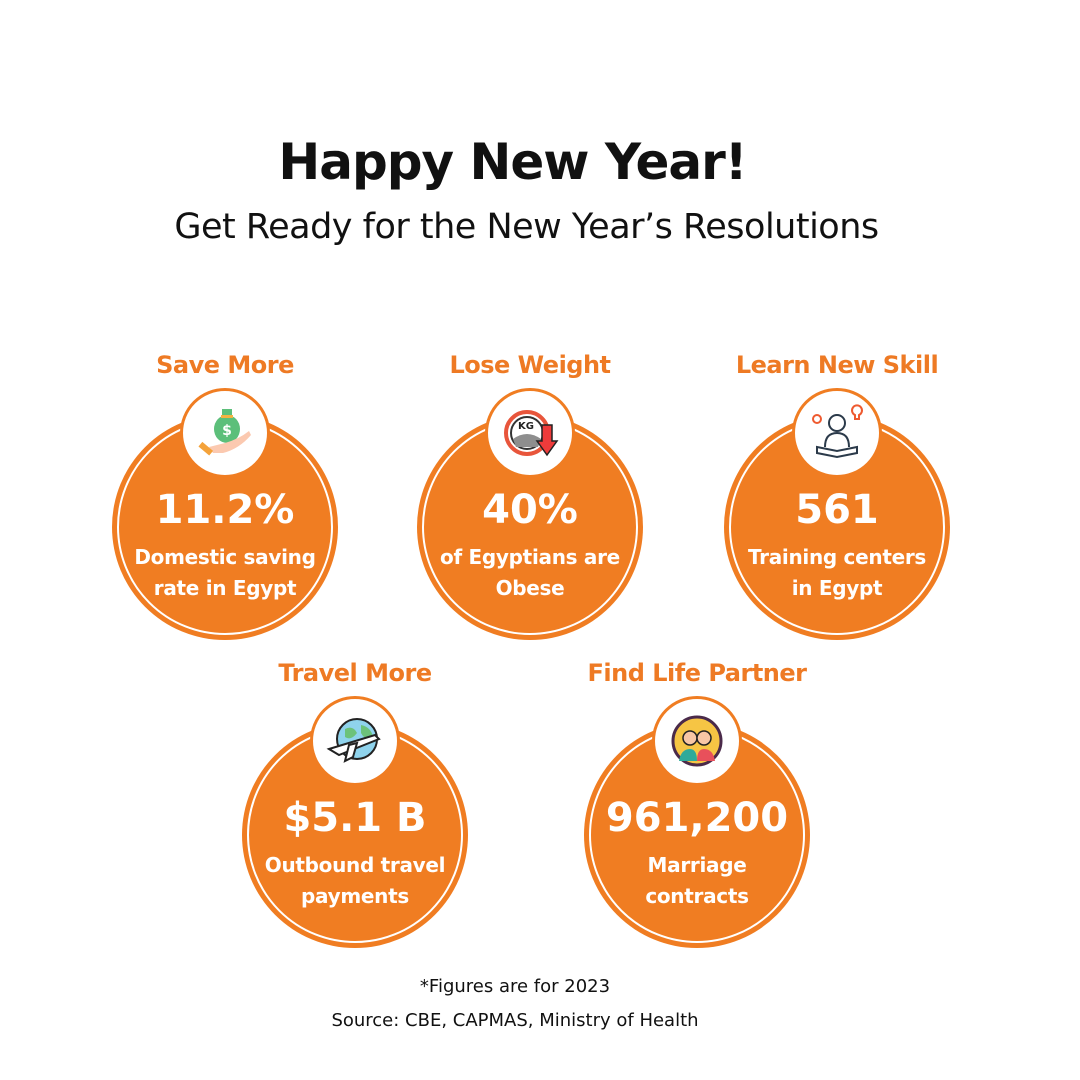 The width and height of the screenshot is (1080, 1080). Describe the element at coordinates (837, 433) in the screenshot. I see `learner-icon` at that location.